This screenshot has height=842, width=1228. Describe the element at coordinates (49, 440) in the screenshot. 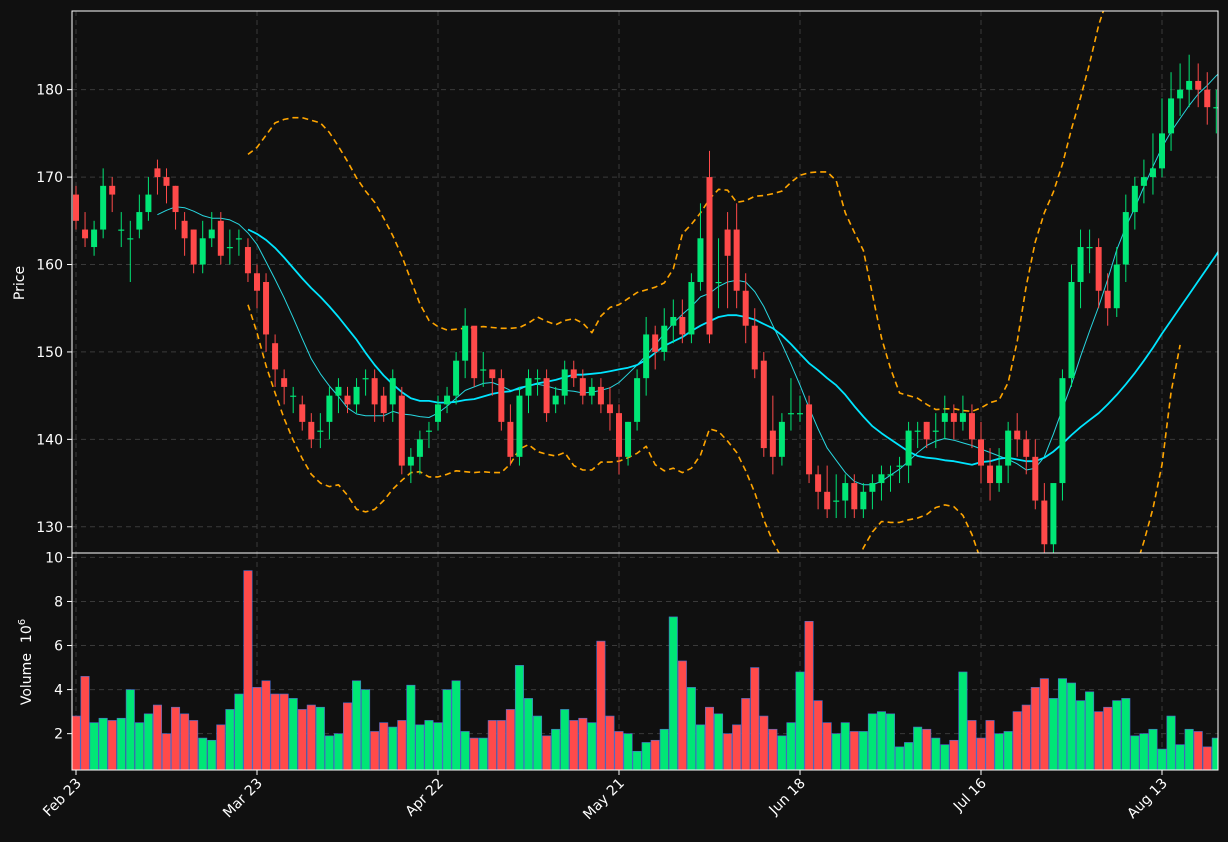

I see `price-tick-label: 140` at that location.